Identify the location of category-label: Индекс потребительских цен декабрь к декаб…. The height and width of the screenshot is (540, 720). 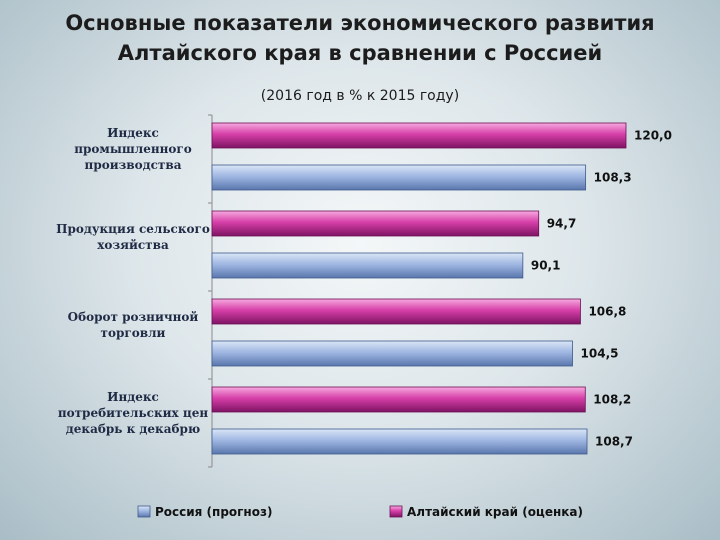
(133, 413).